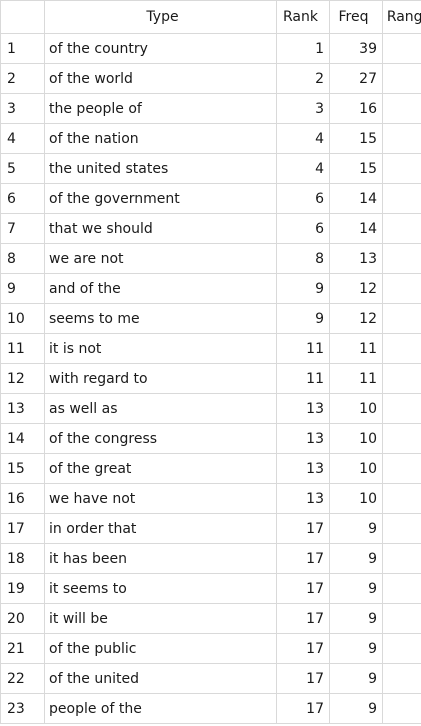 The image size is (421, 726). Describe the element at coordinates (22, 348) in the screenshot. I see `row-index-cell: 11` at that location.